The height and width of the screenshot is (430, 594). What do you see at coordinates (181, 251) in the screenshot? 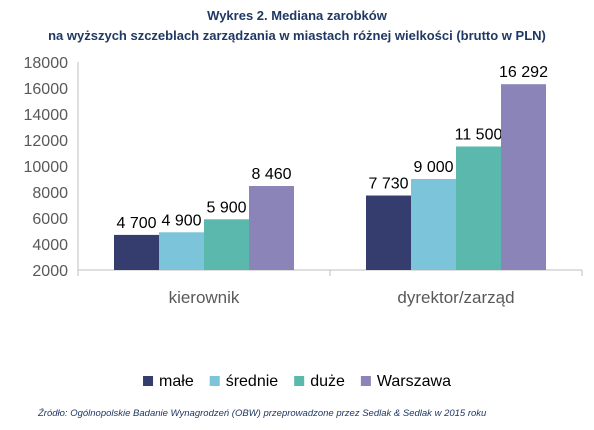
I see `bar-średnie-kierownik` at bounding box center [181, 251].